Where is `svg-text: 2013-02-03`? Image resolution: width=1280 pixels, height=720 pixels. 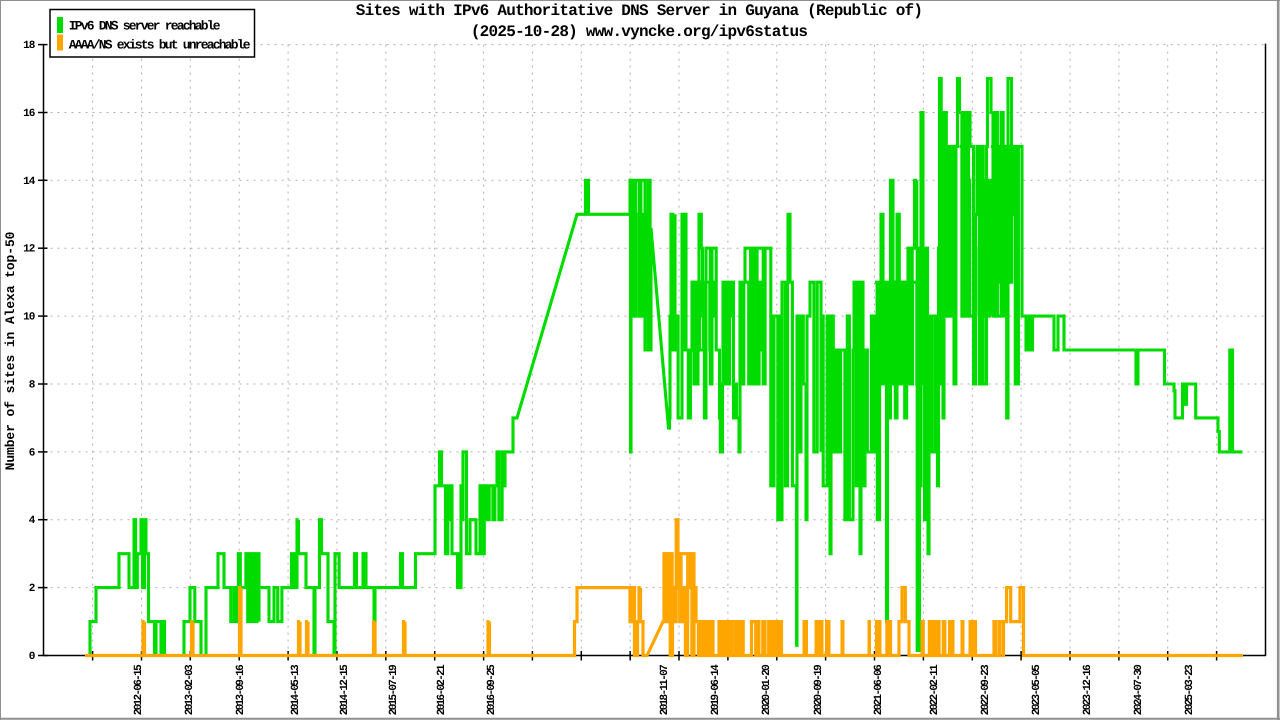 svg-text: 2013-02-03 is located at coordinates (190, 689).